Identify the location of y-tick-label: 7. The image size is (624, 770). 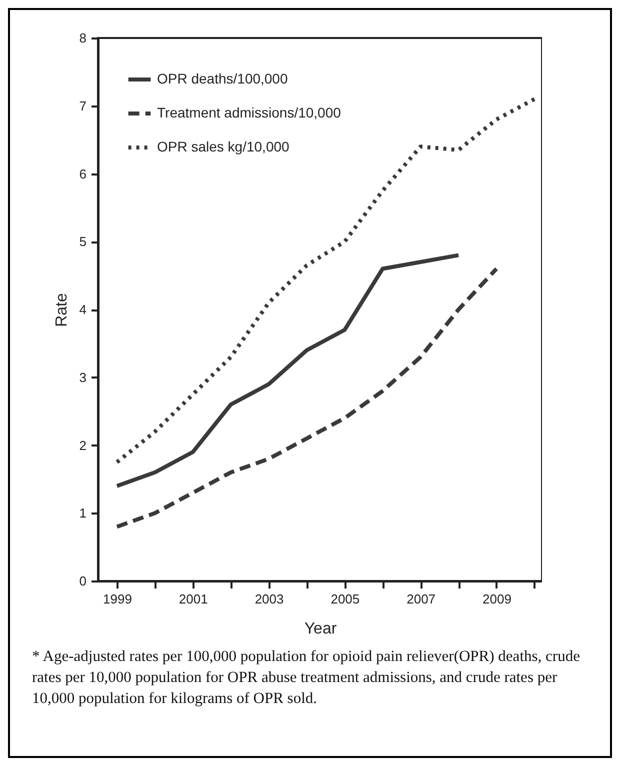
(82, 106).